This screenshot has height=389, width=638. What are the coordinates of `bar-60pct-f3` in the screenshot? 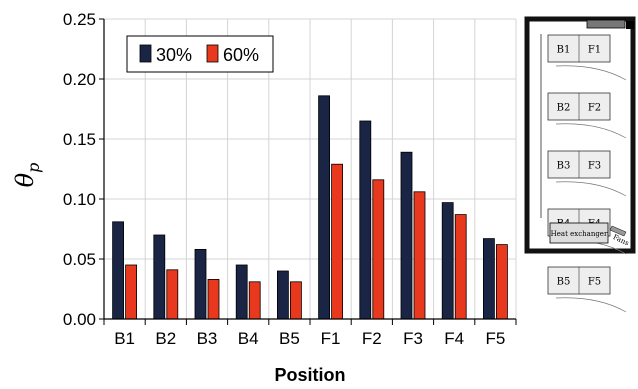 It's located at (419, 255).